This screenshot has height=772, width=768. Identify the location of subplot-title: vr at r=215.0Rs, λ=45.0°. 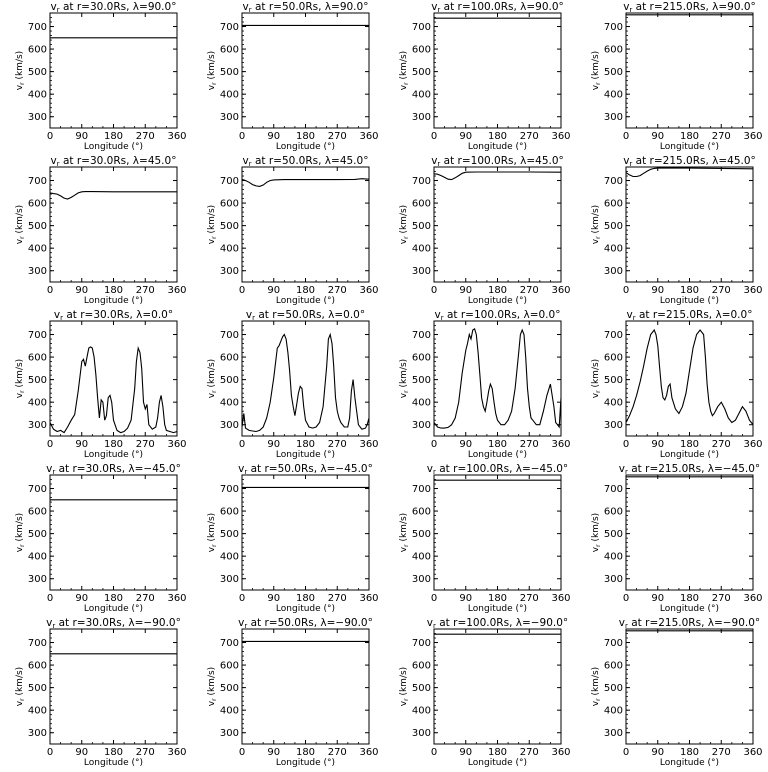
(689, 161).